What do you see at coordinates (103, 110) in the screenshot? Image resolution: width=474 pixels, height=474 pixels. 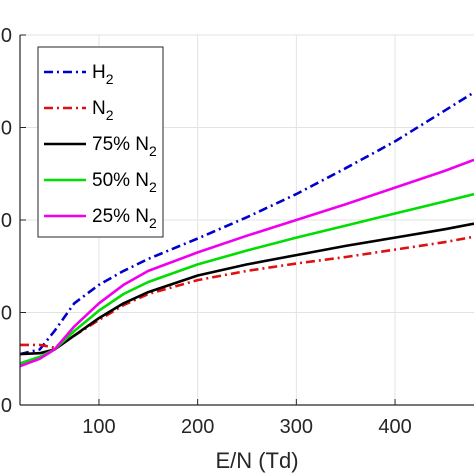 I see `legend-label-2: N2` at bounding box center [103, 110].